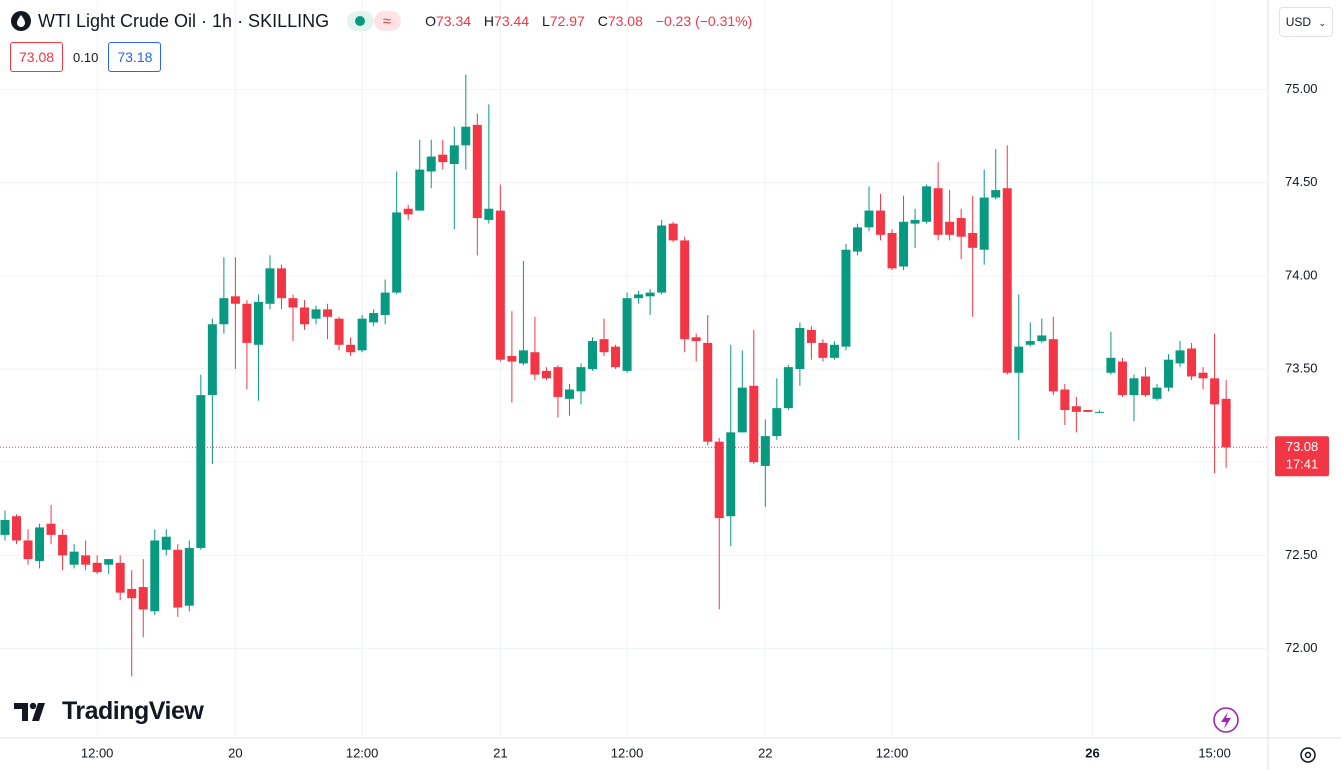 The width and height of the screenshot is (1341, 770). What do you see at coordinates (1308, 755) in the screenshot?
I see `settings-icon` at bounding box center [1308, 755].